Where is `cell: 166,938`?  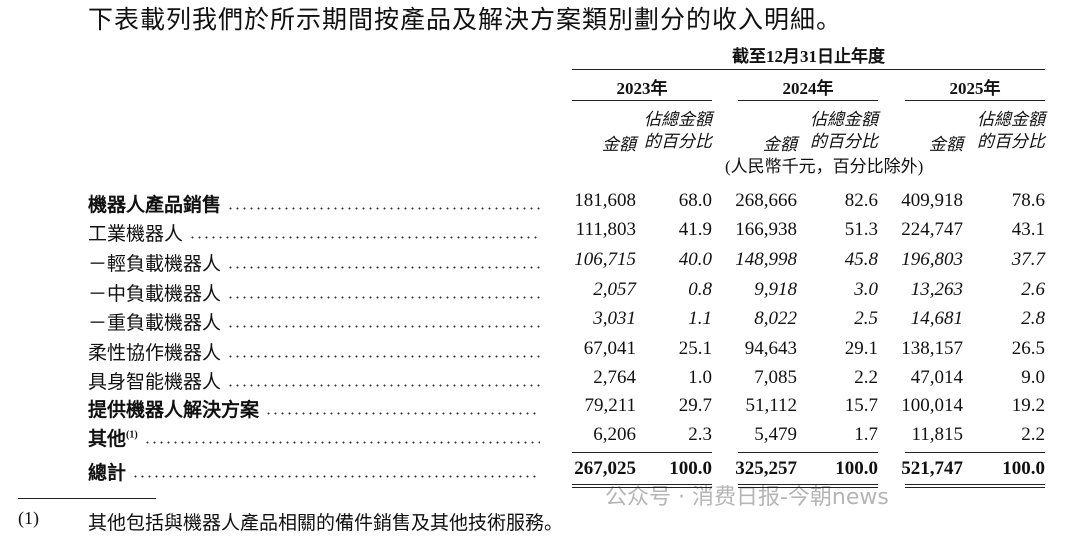 cell: 166,938 is located at coordinates (766, 229).